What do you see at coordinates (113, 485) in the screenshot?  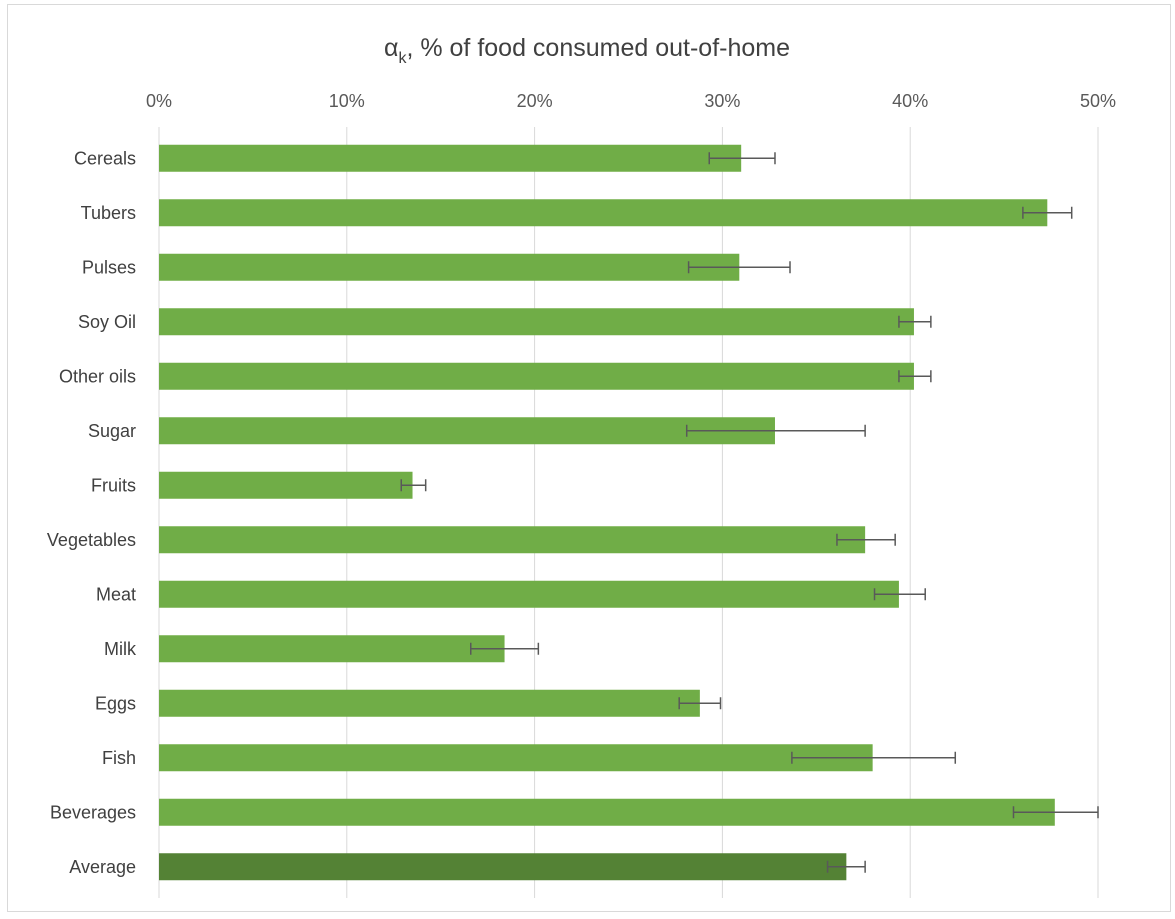 I see `category-label: Fruits` at bounding box center [113, 485].